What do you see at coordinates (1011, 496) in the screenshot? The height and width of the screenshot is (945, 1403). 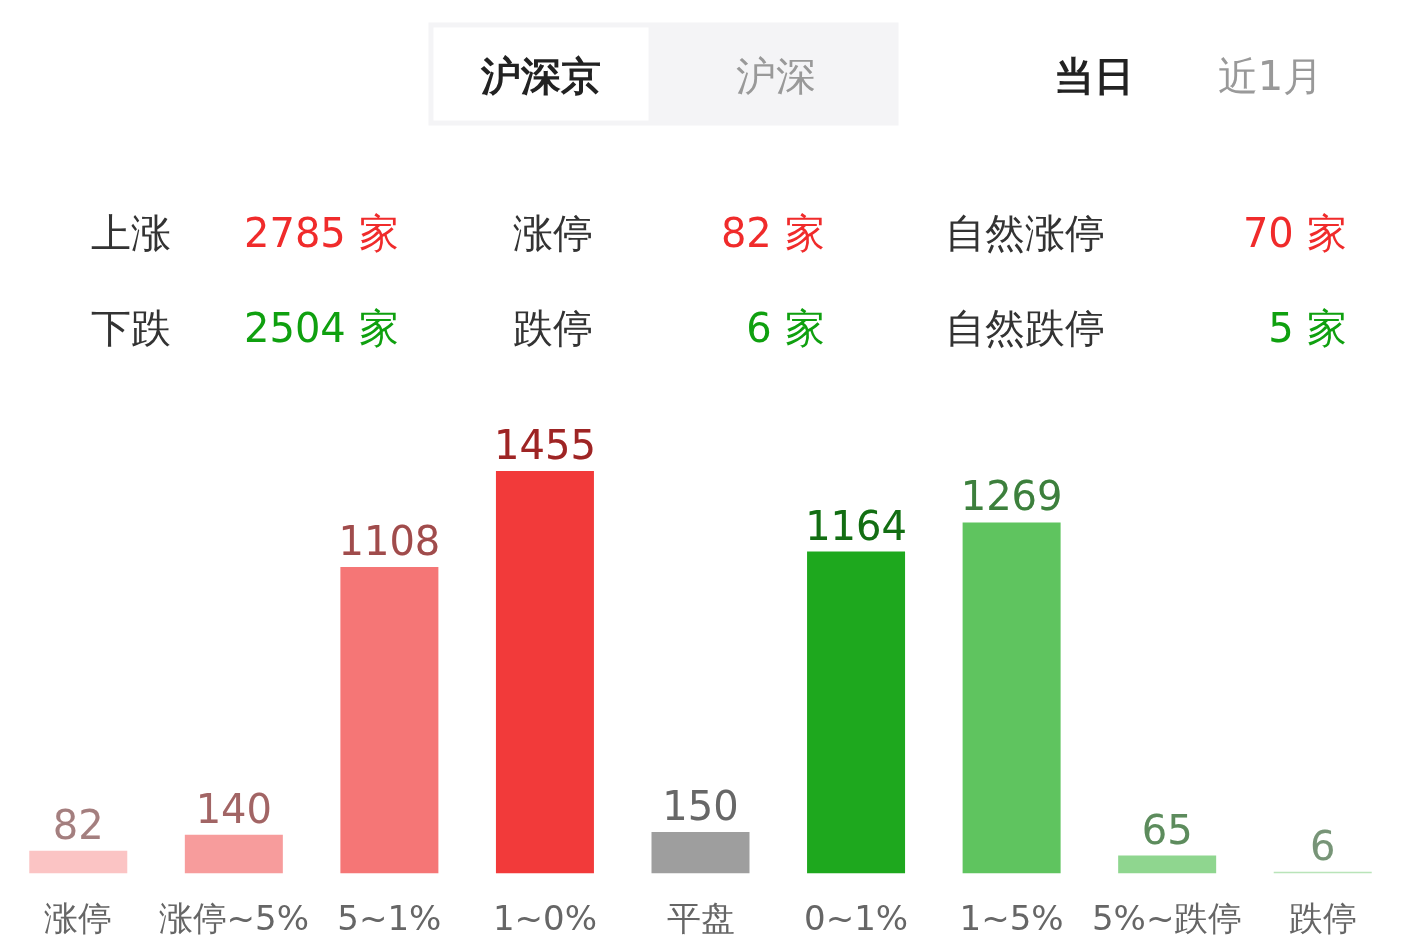 I see `data-label: 1269` at bounding box center [1011, 496].